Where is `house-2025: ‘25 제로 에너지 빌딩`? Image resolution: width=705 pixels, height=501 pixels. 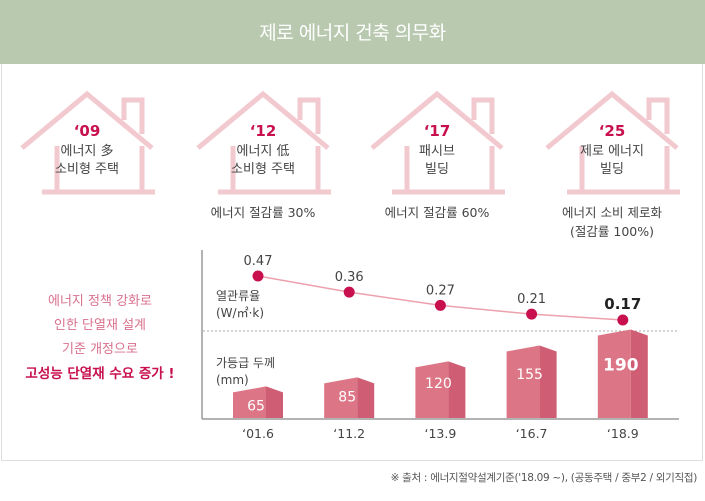
house-2025: ‘25 제로 에너지 빌딩 is located at coordinates (612, 148).